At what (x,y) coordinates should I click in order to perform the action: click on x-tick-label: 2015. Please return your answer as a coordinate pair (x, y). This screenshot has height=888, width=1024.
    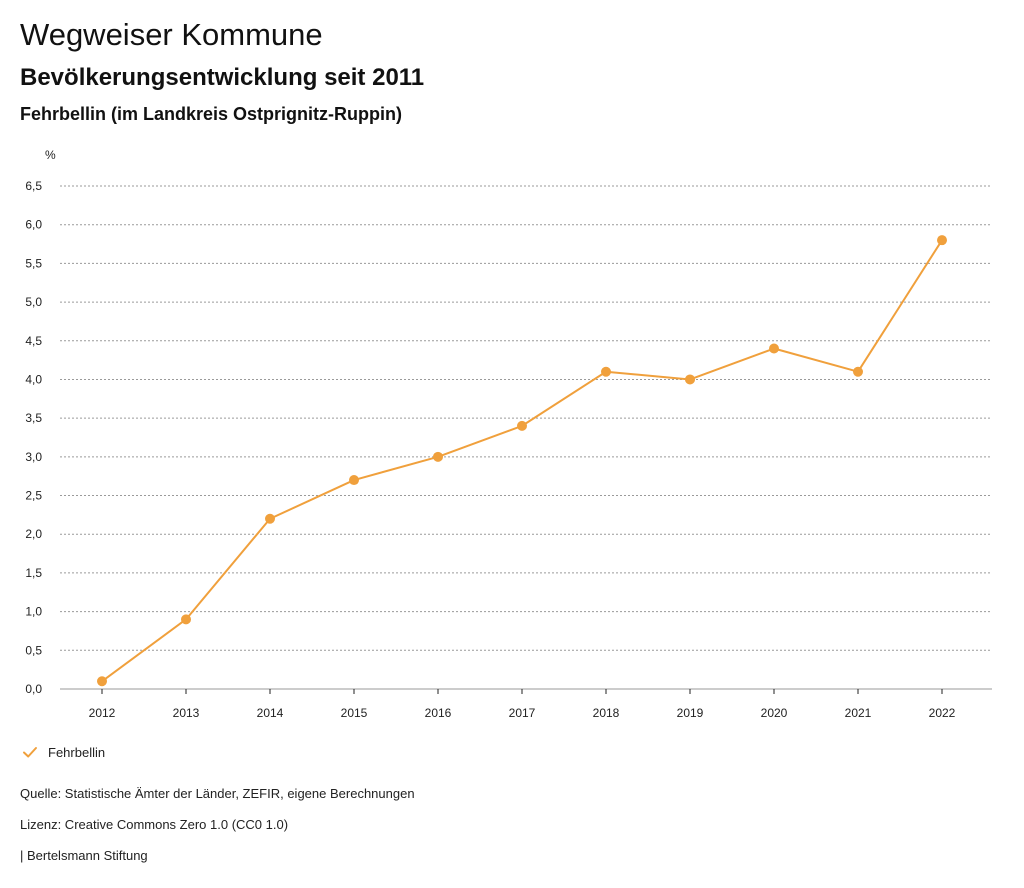
    Looking at the image, I should click on (354, 713).